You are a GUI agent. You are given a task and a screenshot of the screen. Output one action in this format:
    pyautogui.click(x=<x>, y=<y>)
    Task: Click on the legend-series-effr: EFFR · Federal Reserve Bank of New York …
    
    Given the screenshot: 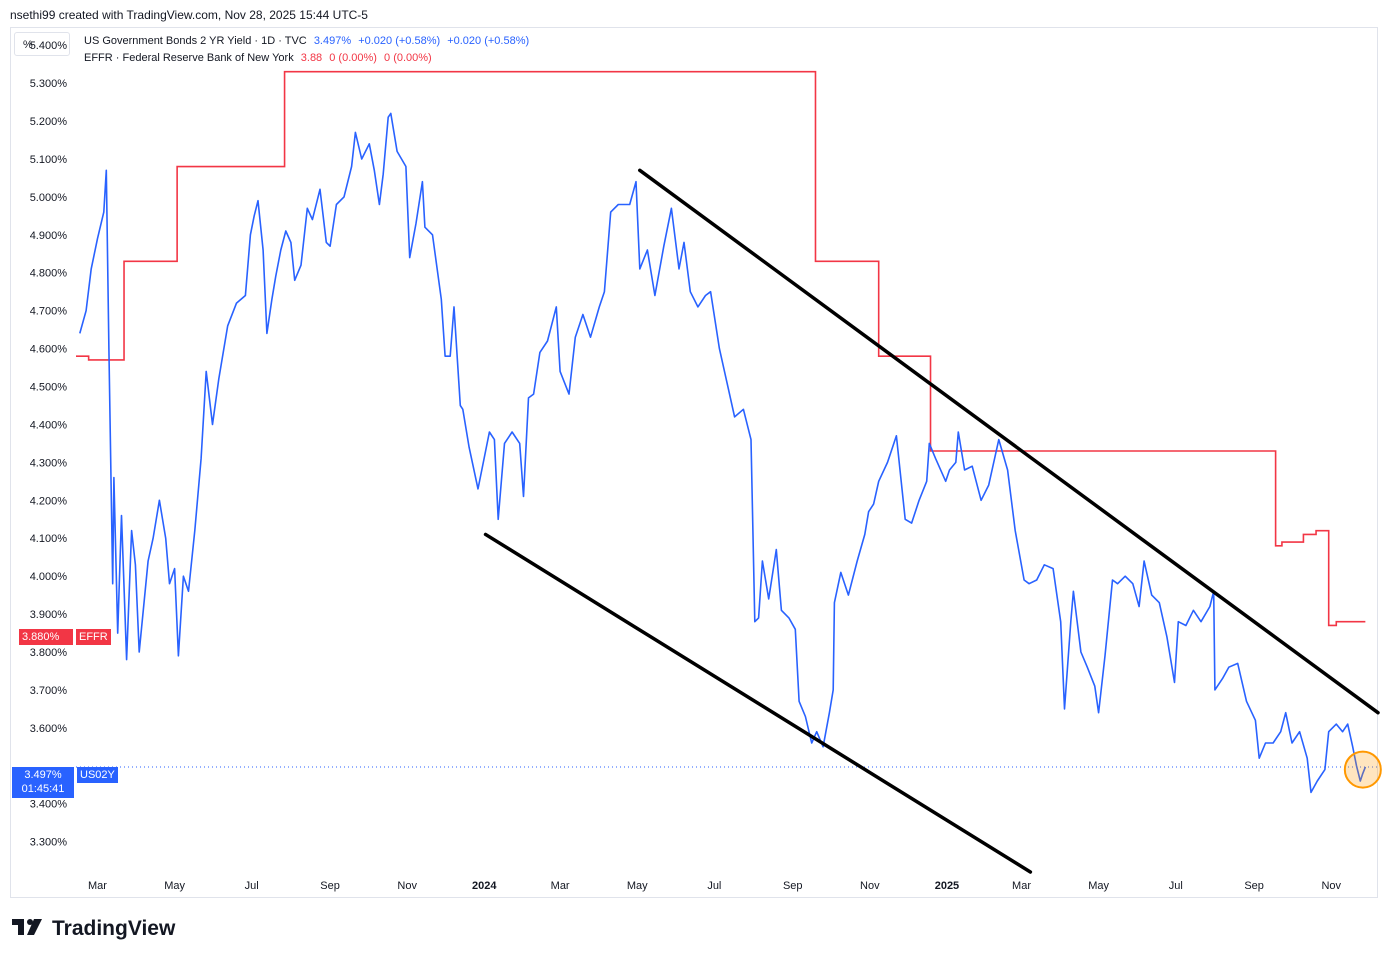 What is the action you would take?
    pyautogui.click(x=260, y=58)
    